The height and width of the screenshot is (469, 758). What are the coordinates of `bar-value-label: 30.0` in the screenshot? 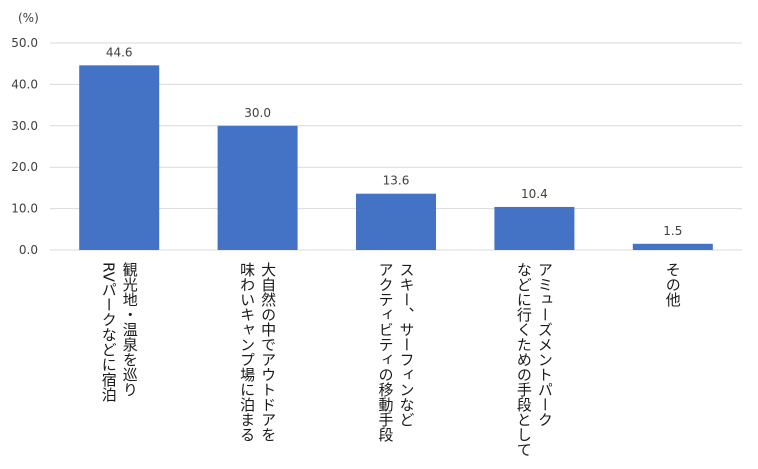 It's located at (257, 113).